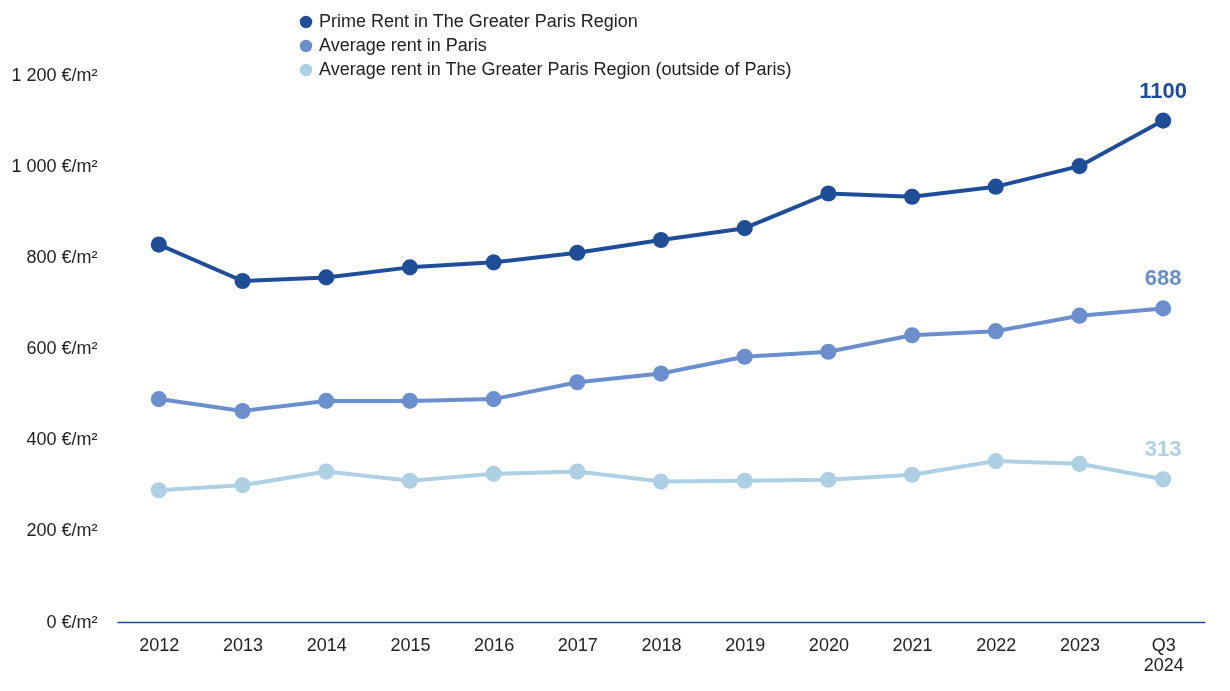 The image size is (1230, 691). I want to click on legend-label: Average rent in Paris, so click(403, 45).